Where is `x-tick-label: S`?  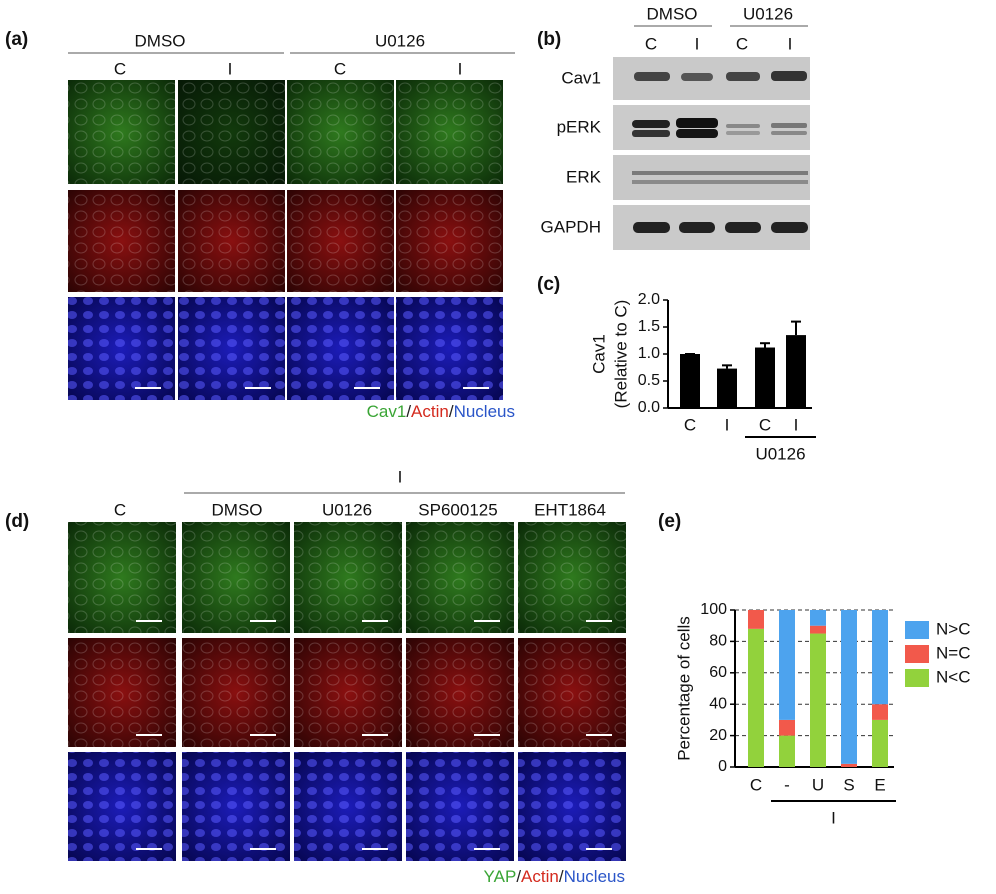 x-tick-label: S is located at coordinates (848, 784).